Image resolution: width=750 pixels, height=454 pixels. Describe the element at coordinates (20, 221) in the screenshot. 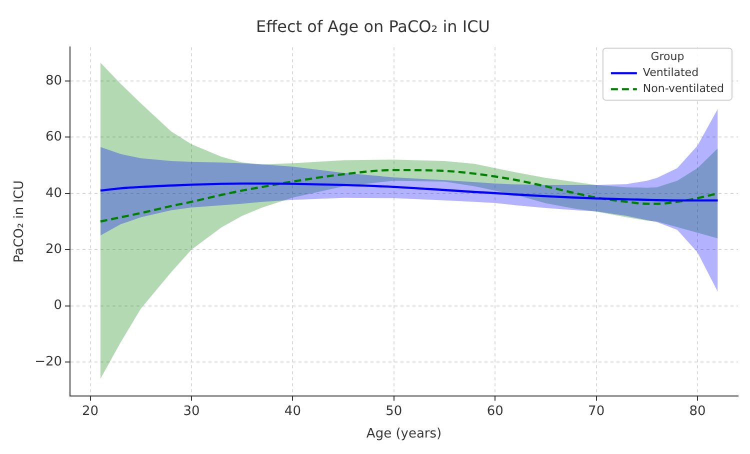

I see `y-axis-title: PaCO₂ in ICU` at that location.